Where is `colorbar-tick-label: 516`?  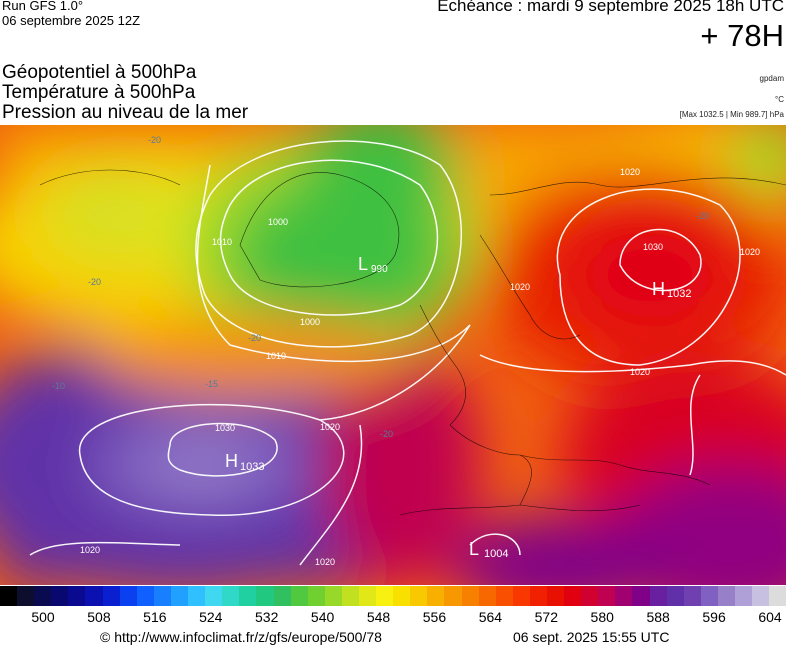 colorbar-tick-label: 516 is located at coordinates (155, 617).